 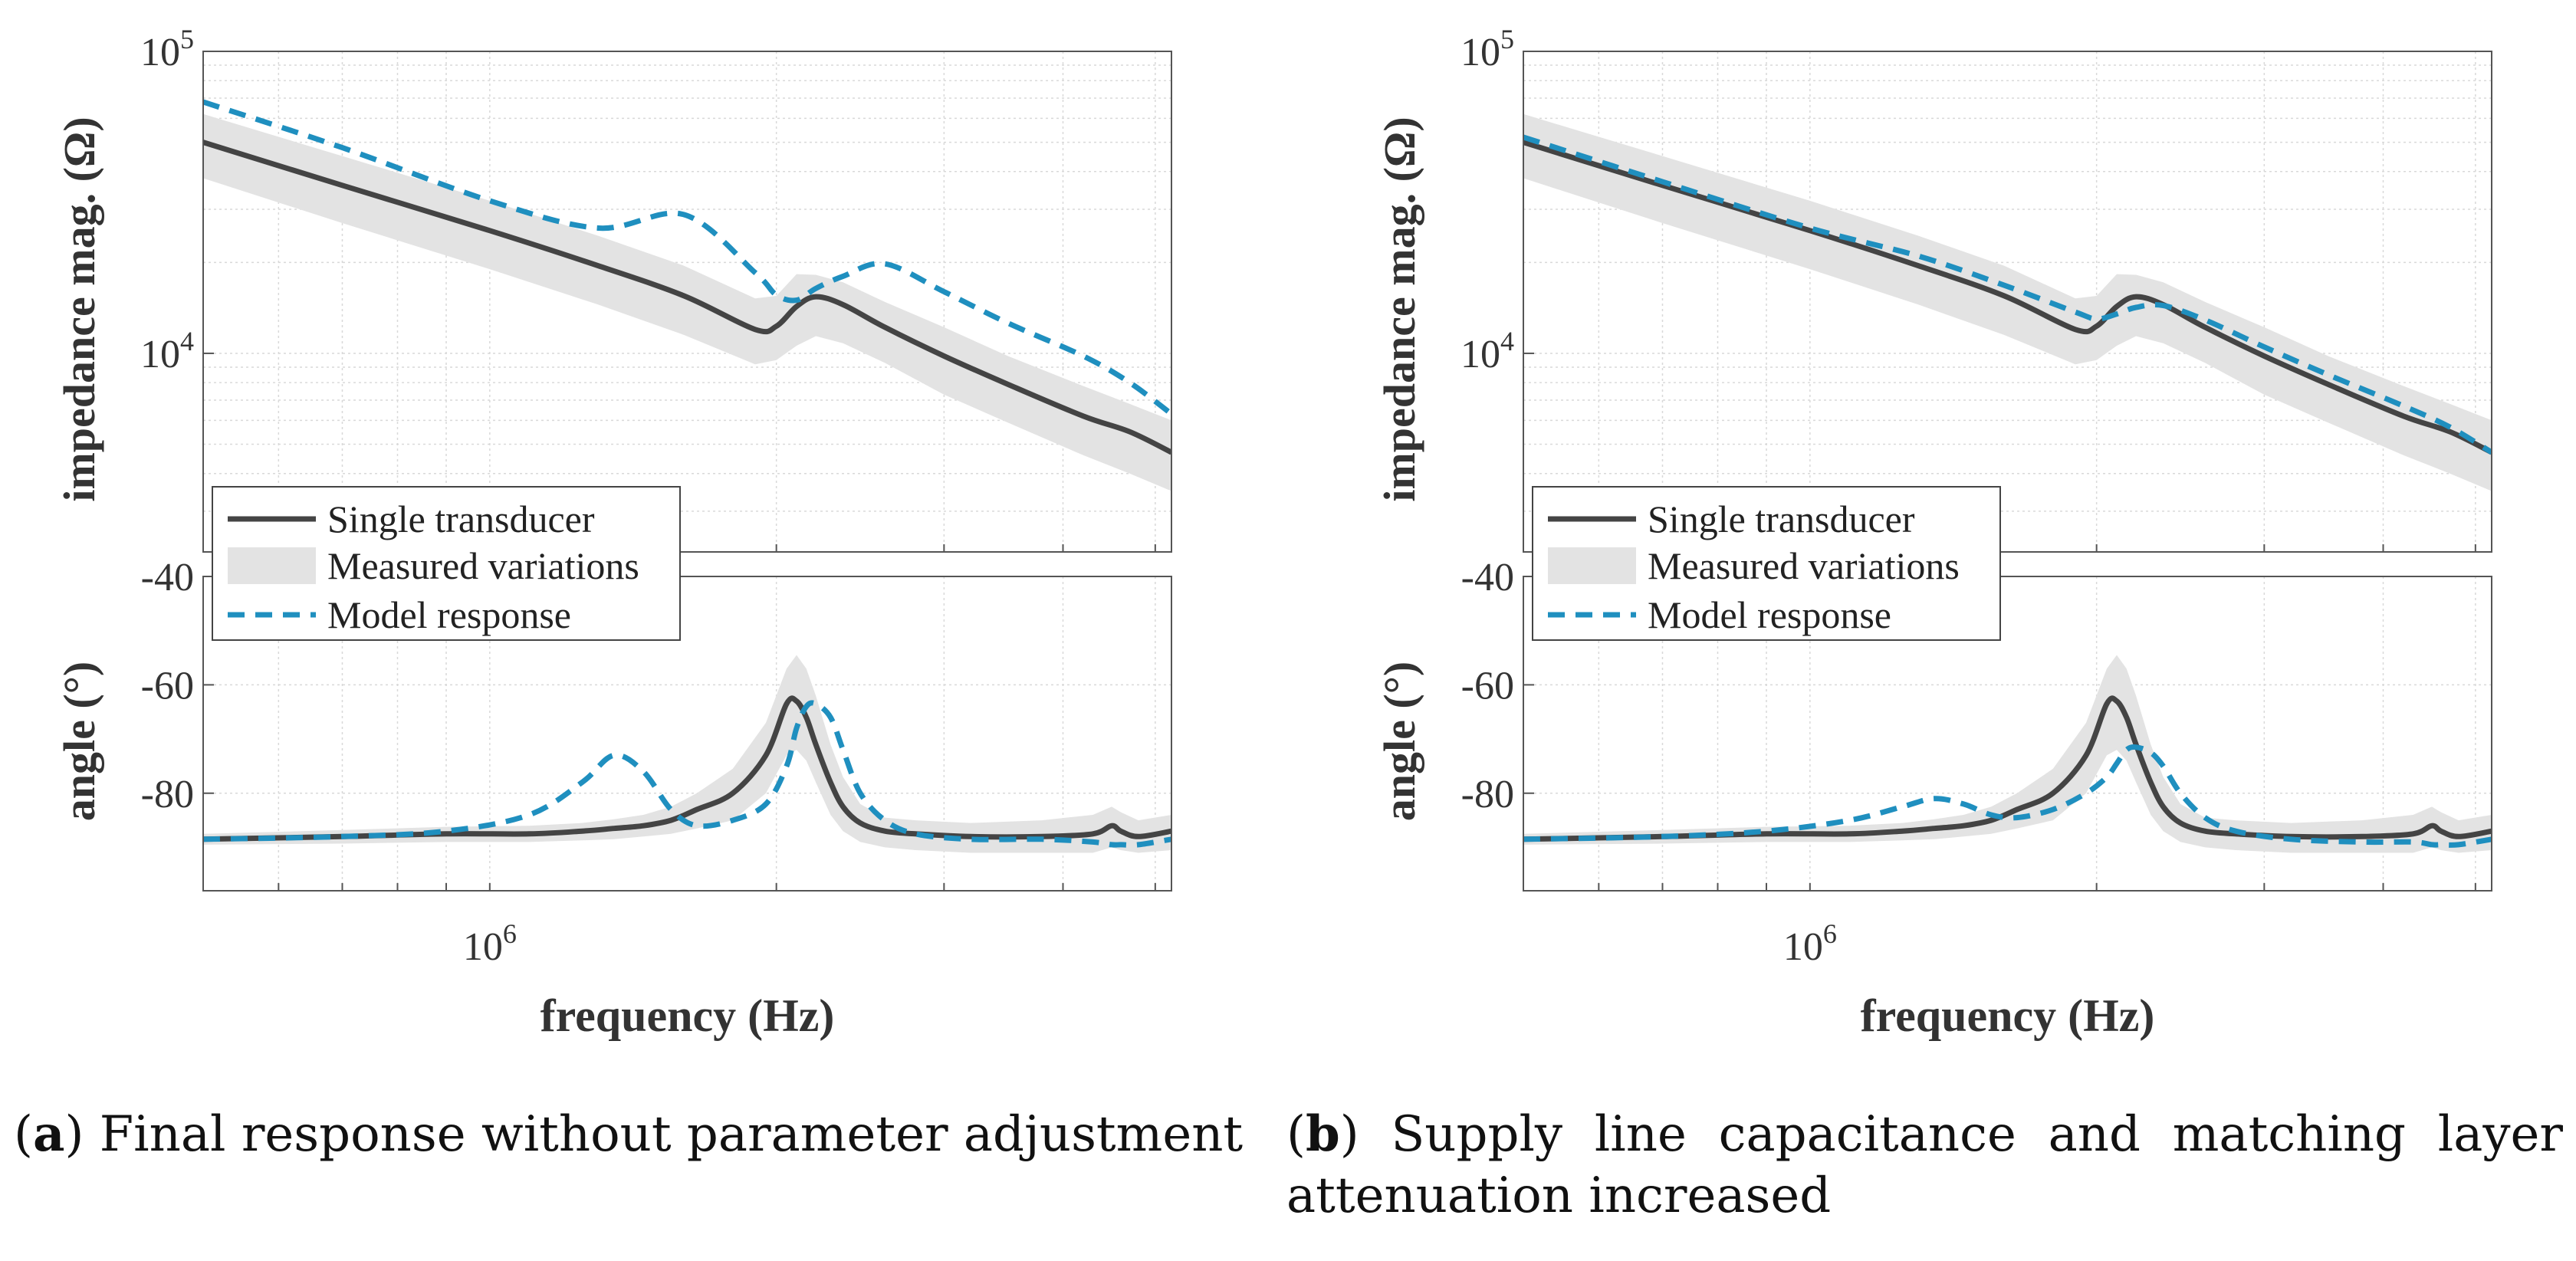 I want to click on caption-b-close-paren: ), so click(x=1349, y=1135).